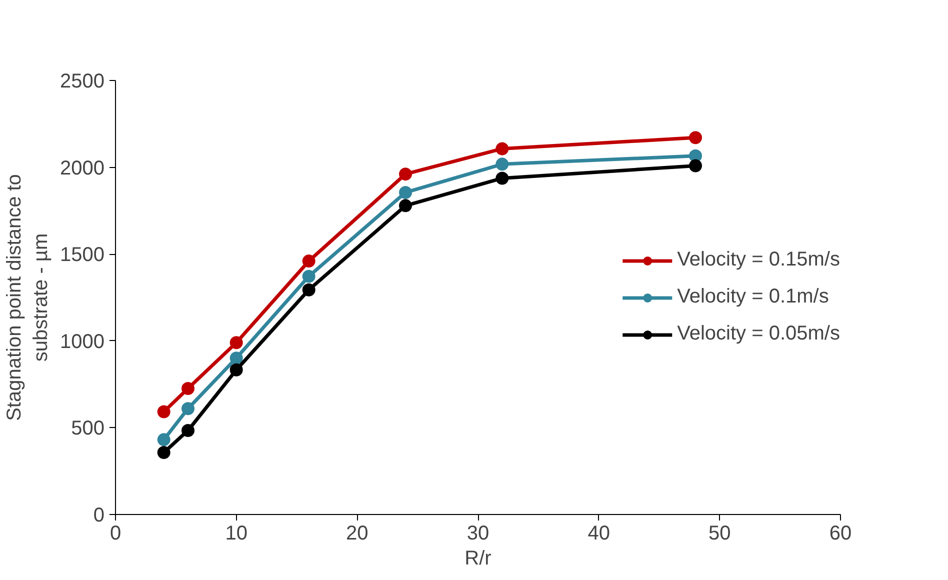 This screenshot has width=948, height=580. I want to click on x-tick-label: 10, so click(236, 533).